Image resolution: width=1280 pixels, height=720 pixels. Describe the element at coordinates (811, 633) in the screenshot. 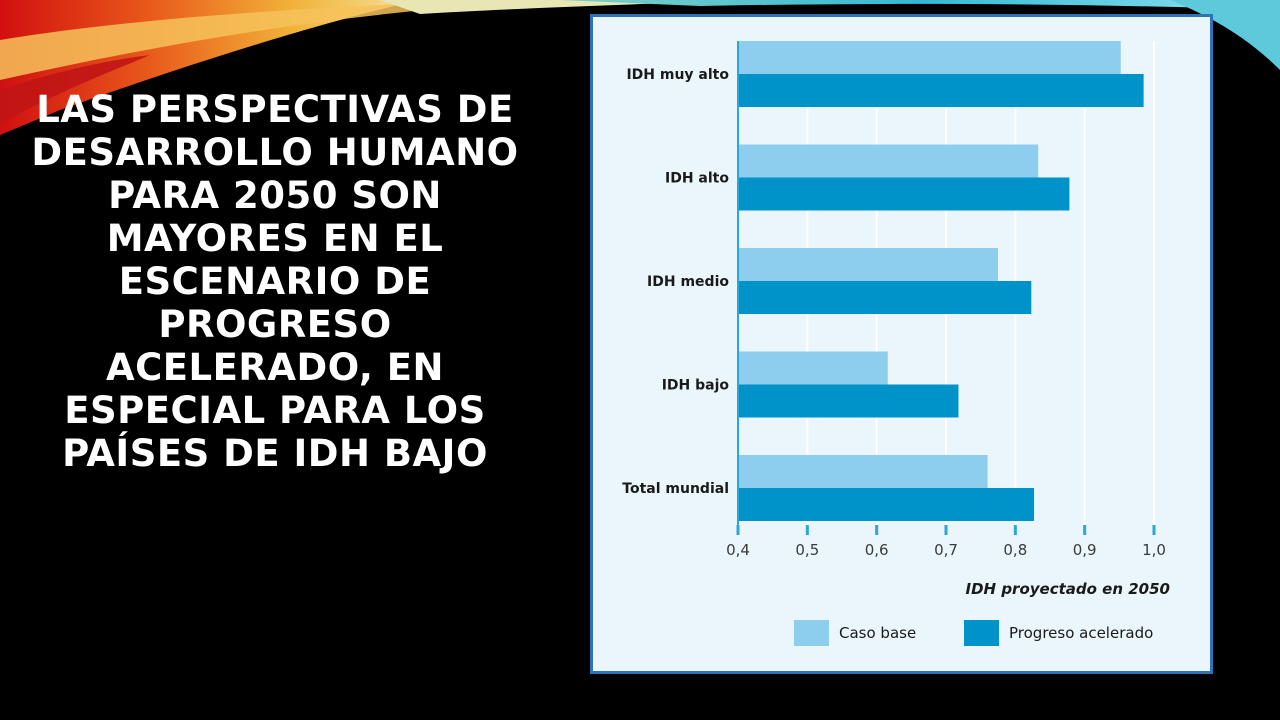

I see `legend-swatch-caso-base` at that location.